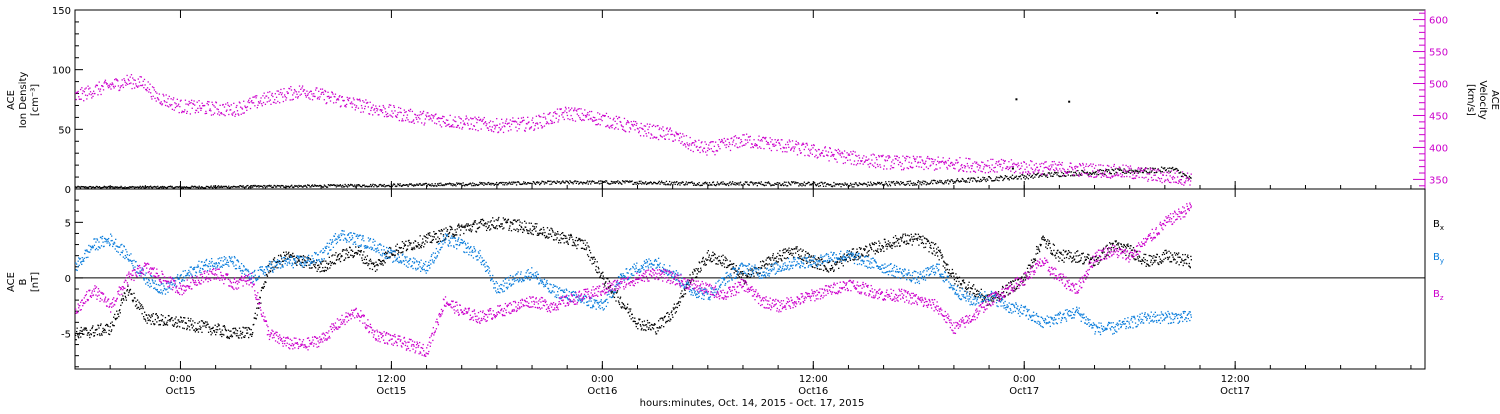 The height and width of the screenshot is (414, 1500). What do you see at coordinates (1085, 91) in the screenshot?
I see `density-outliers` at bounding box center [1085, 91].